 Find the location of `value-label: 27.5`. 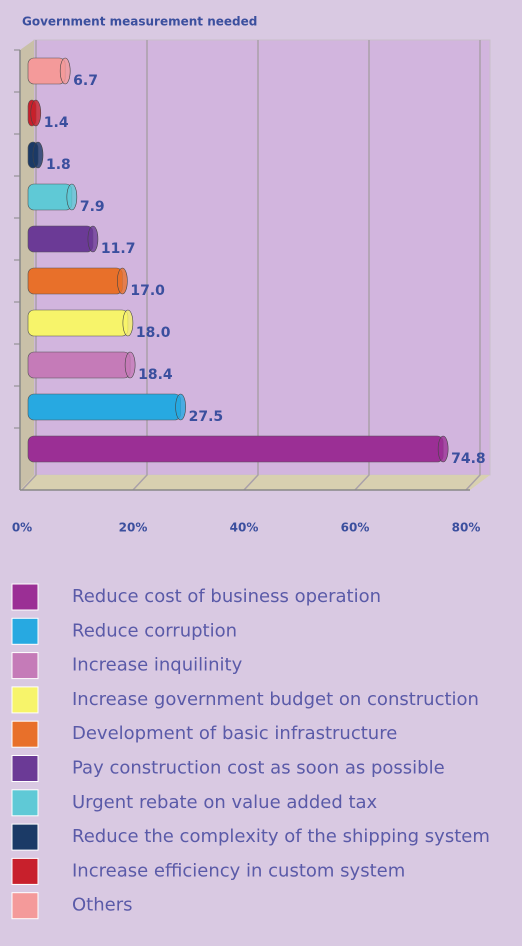

value-label: 27.5 is located at coordinates (206, 417).